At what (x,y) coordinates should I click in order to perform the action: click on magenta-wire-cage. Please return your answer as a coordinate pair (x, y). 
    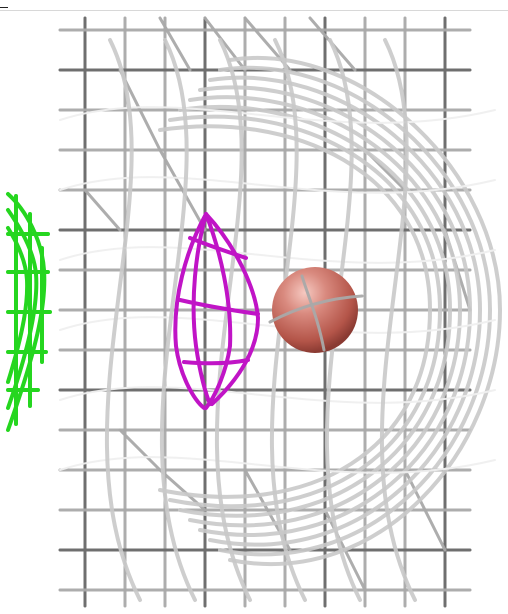
    Looking at the image, I should click on (216, 311).